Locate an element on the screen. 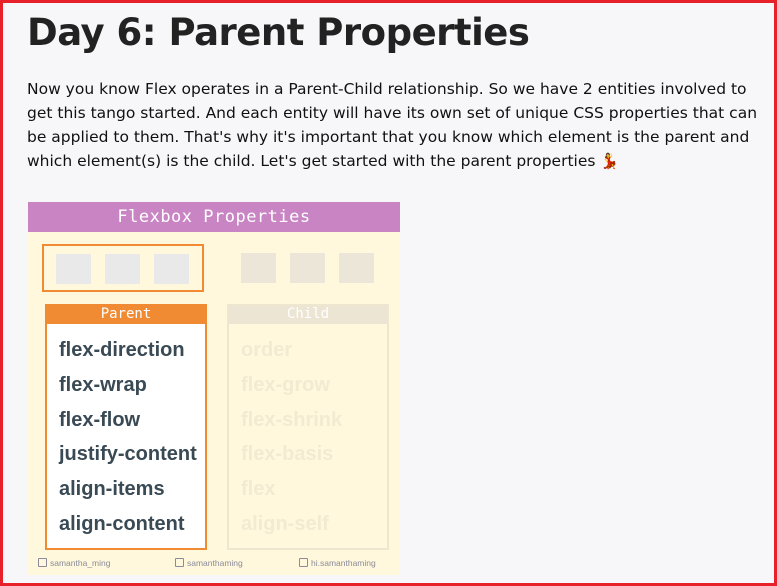  credit-handle: samanthaming is located at coordinates (215, 563).